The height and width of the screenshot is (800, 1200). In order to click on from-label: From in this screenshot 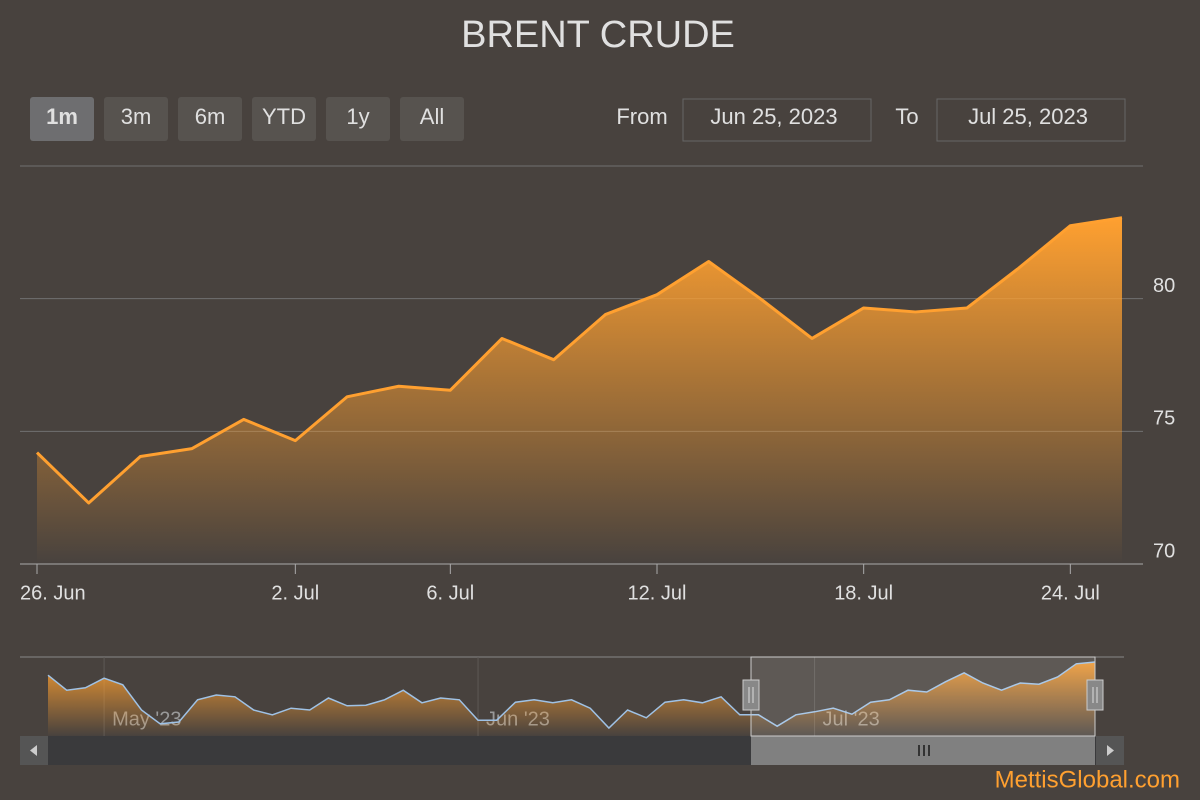, I will do `click(641, 116)`.